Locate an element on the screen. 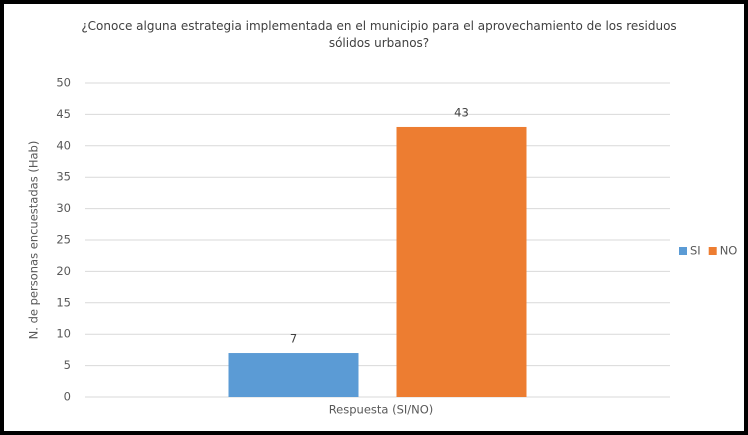 The image size is (748, 435). legend-label: NO is located at coordinates (729, 251).